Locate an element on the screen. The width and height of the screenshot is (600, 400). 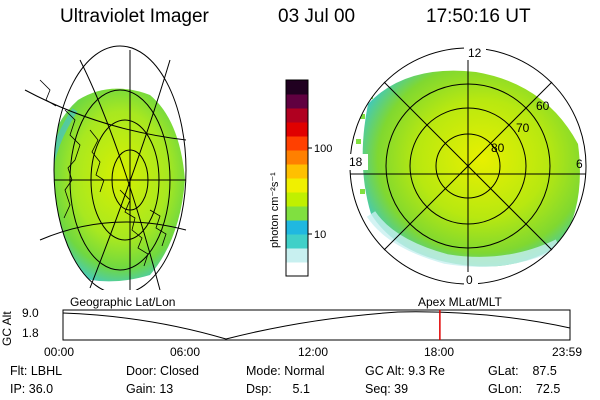
mlt-label-18: 18 is located at coordinates (356, 162).